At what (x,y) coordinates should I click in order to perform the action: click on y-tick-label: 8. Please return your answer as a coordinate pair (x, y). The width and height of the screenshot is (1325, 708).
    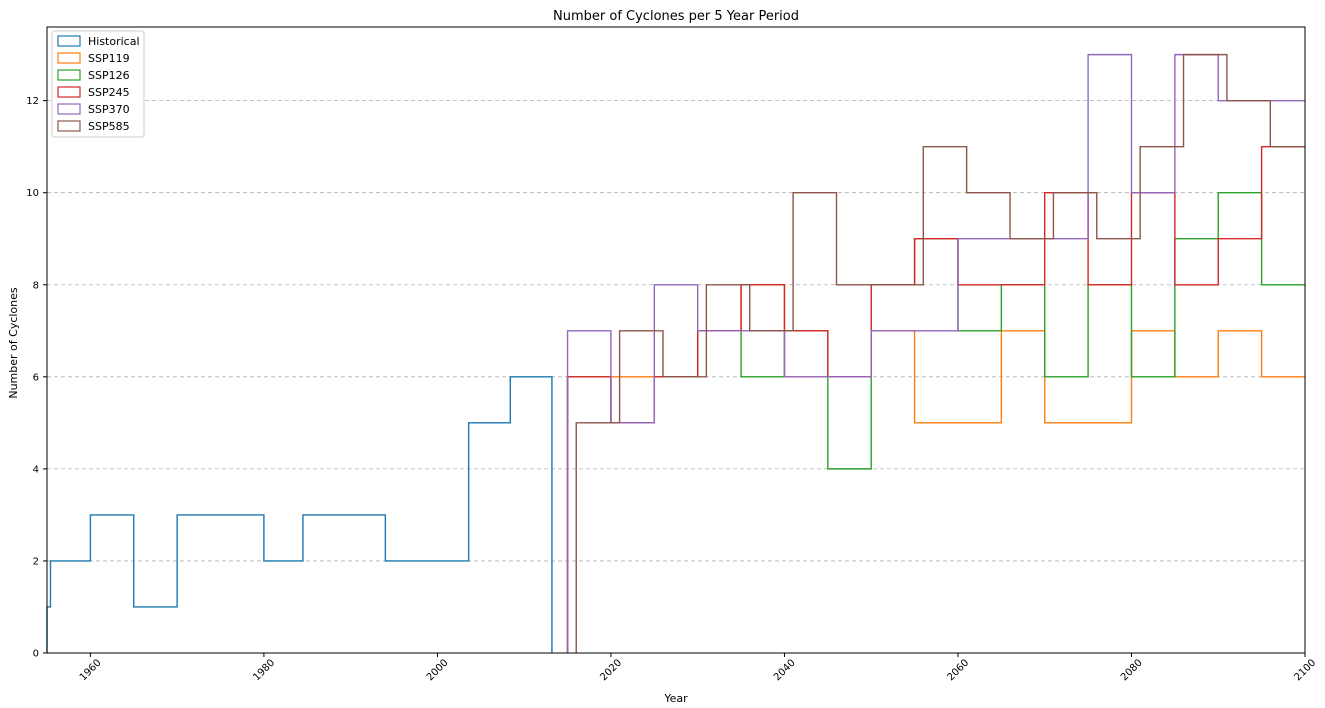
    Looking at the image, I should click on (36, 285).